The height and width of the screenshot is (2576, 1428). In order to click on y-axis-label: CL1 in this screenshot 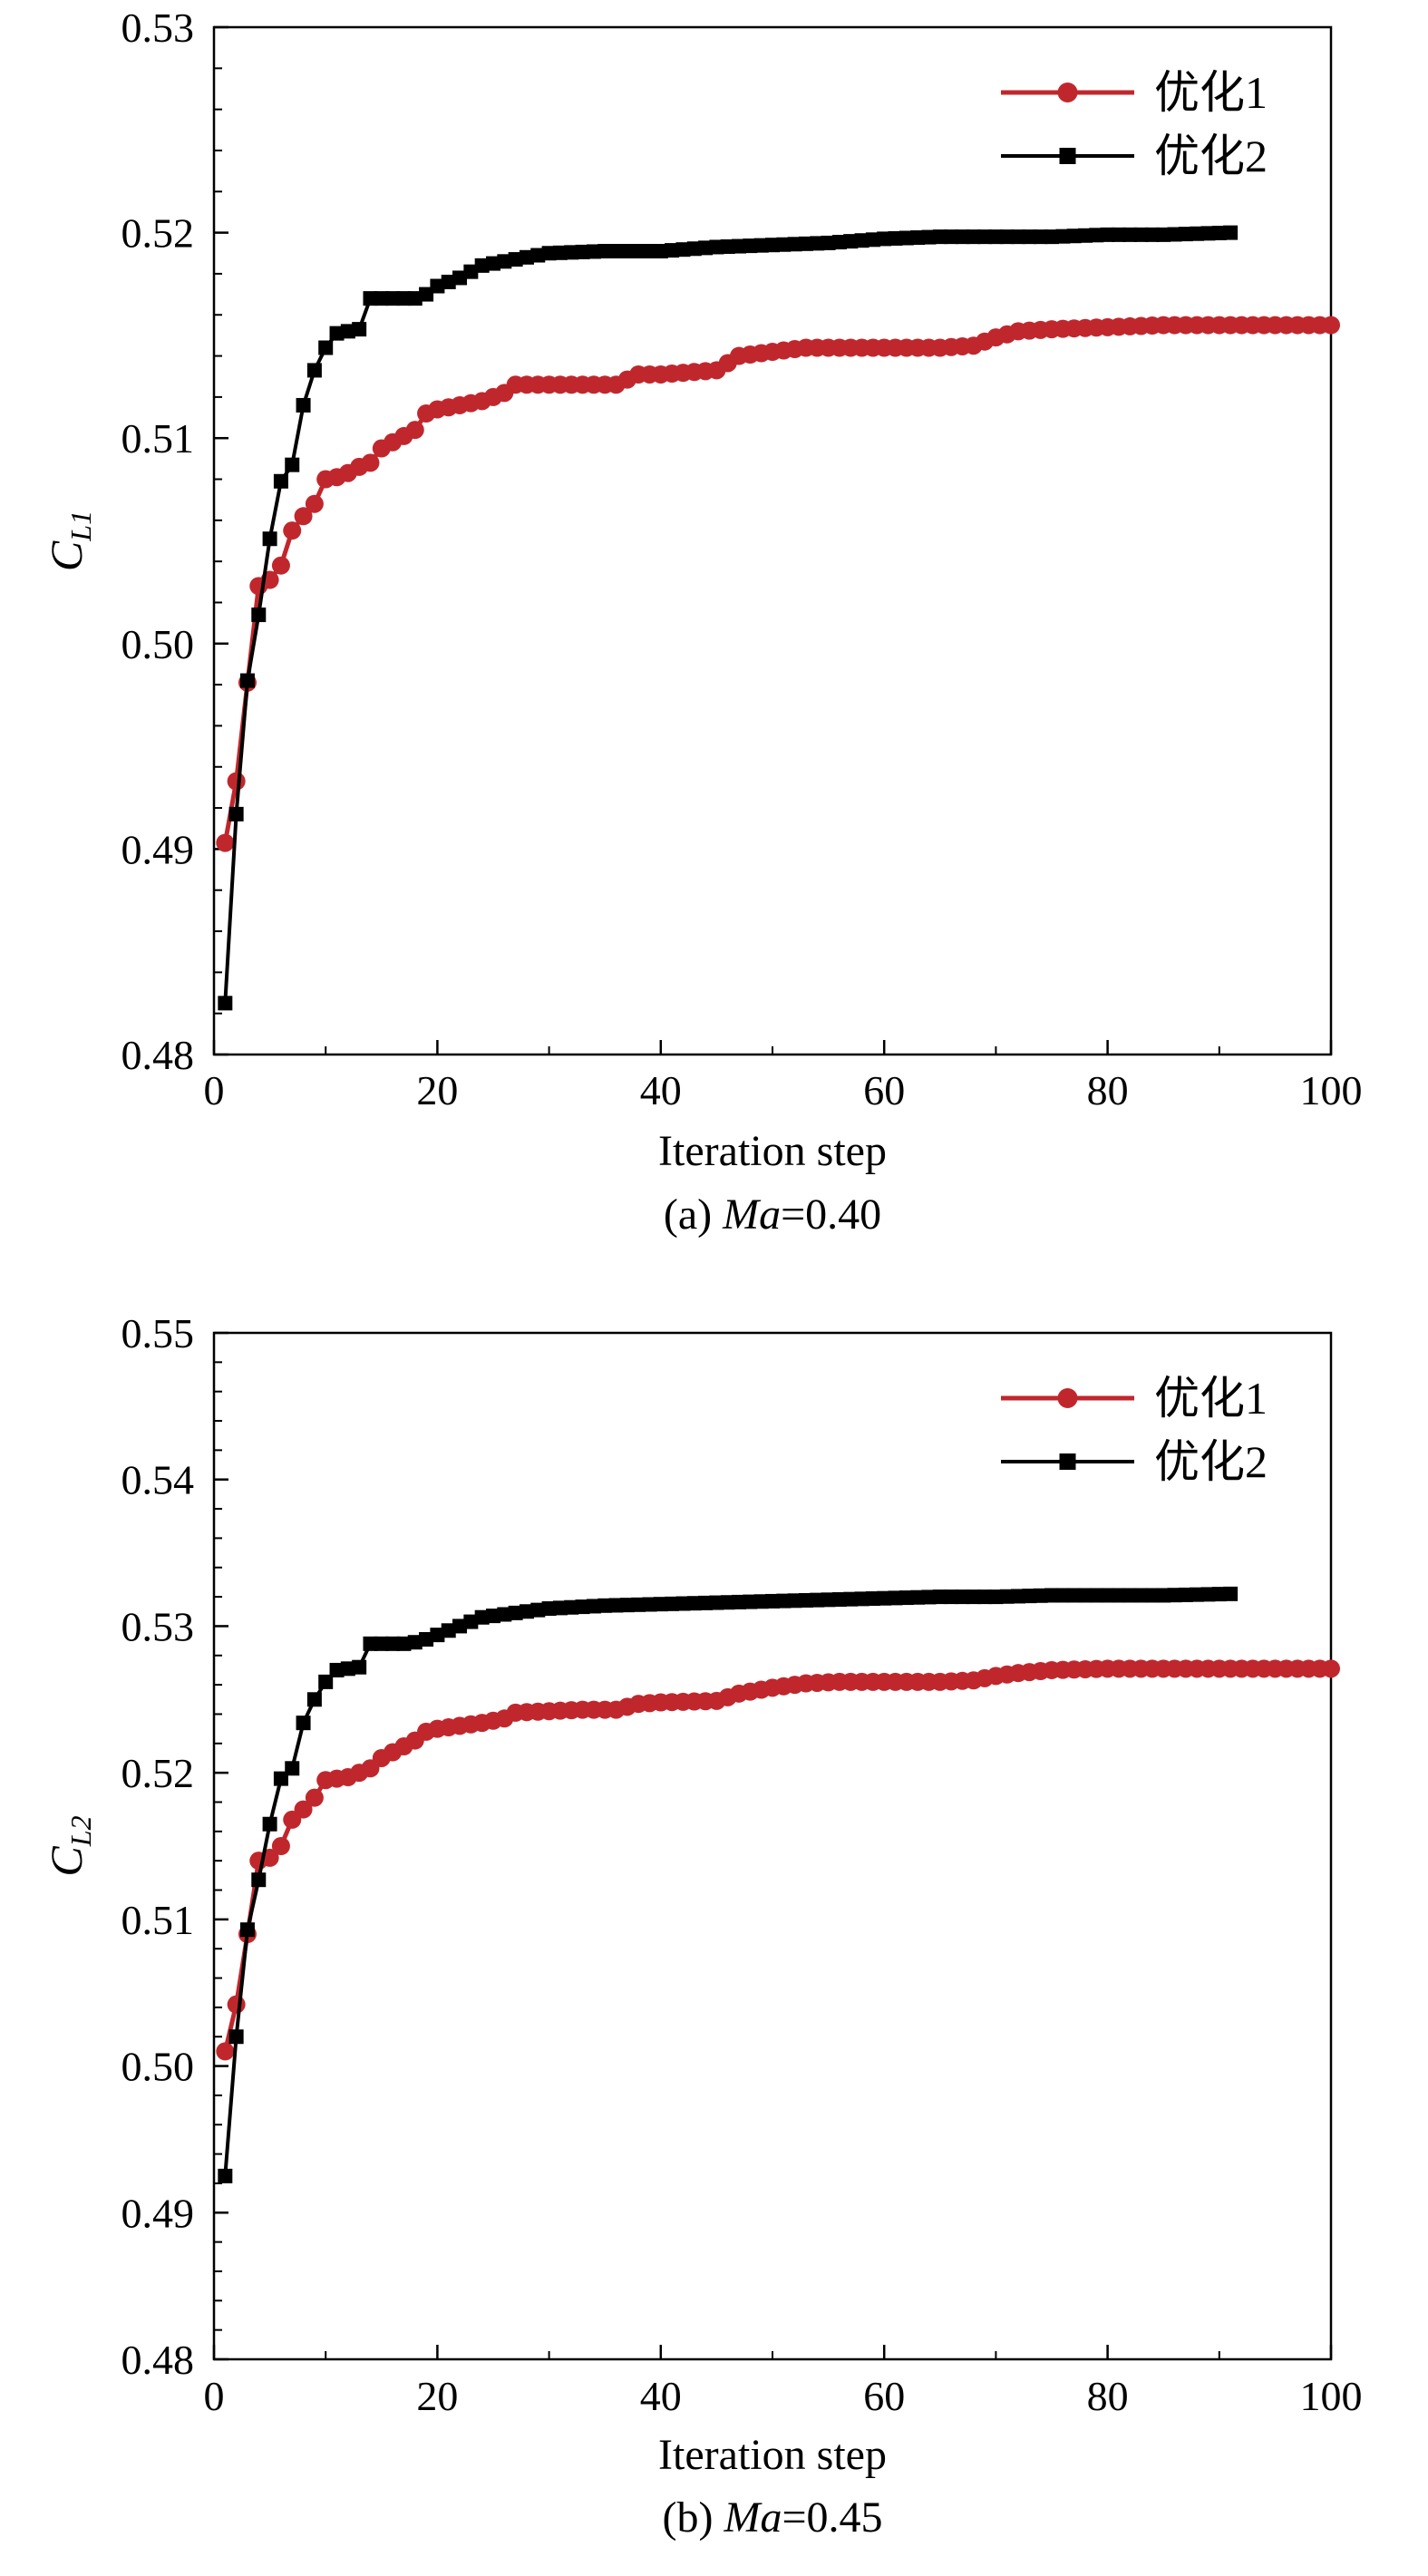, I will do `click(69, 540)`.